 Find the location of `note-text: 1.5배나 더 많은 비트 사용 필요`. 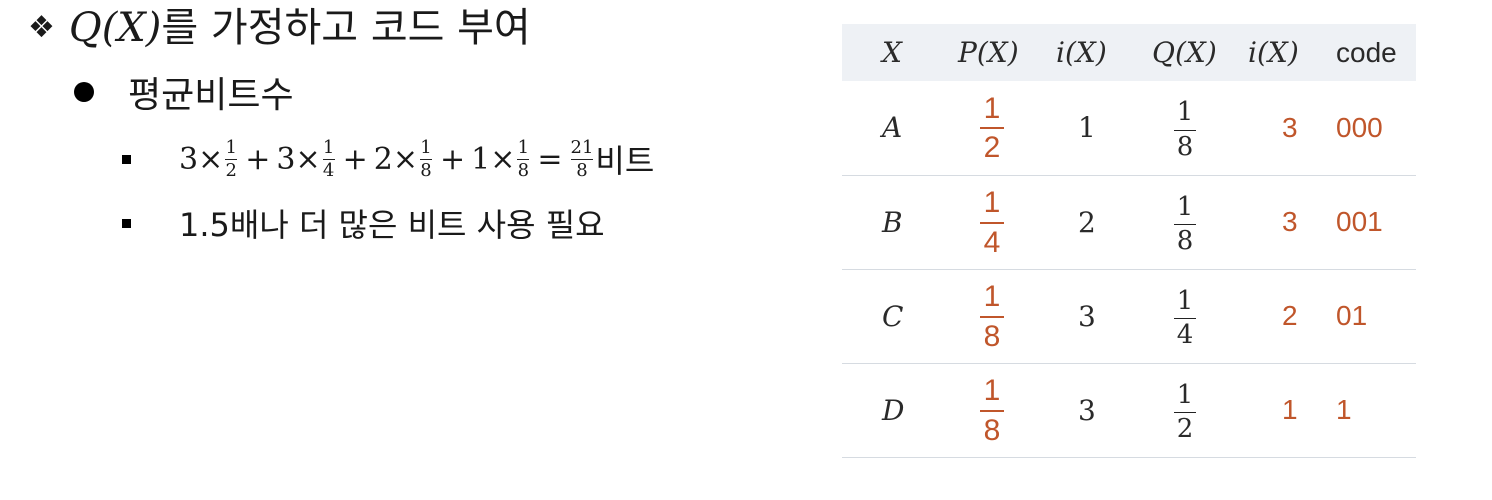

note-text: 1.5배나 더 많은 비트 사용 필요 is located at coordinates (392, 225).